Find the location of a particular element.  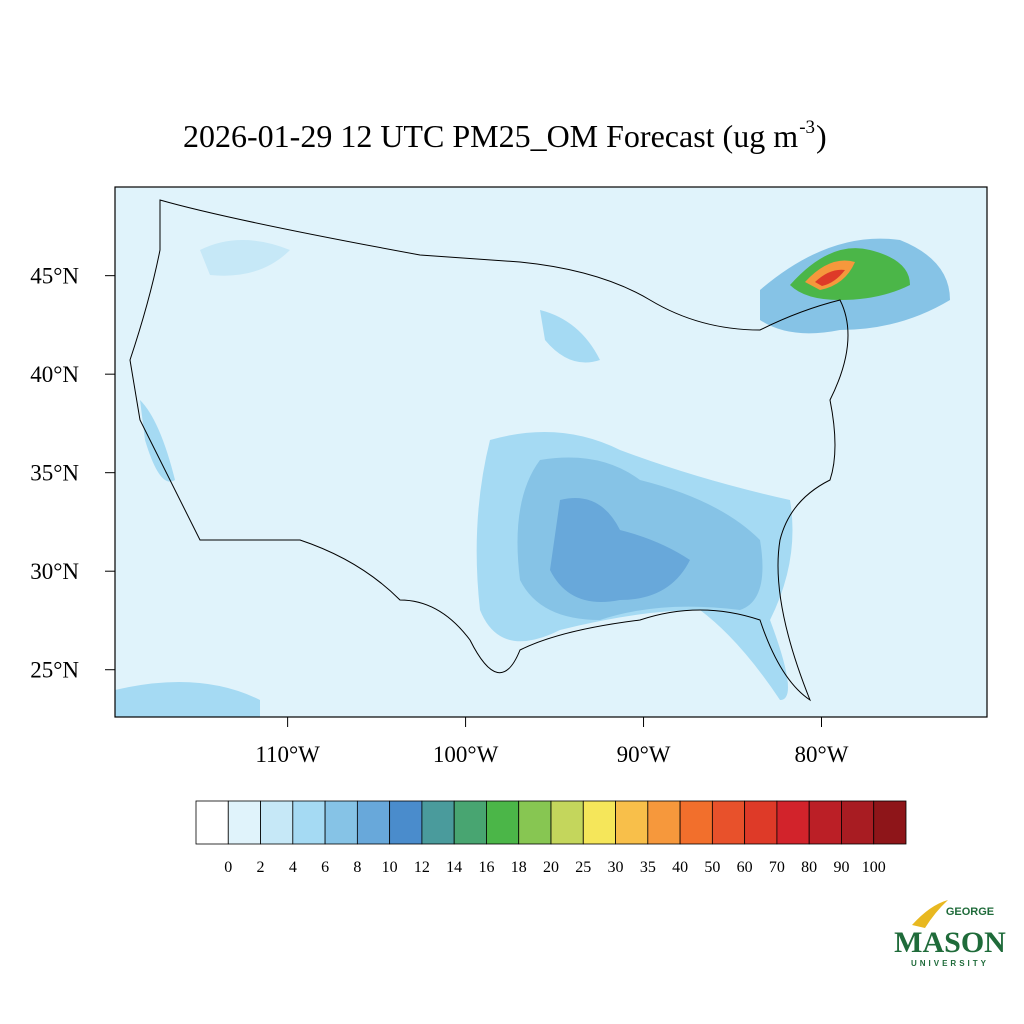

colorbar-label: 60 is located at coordinates (745, 867).